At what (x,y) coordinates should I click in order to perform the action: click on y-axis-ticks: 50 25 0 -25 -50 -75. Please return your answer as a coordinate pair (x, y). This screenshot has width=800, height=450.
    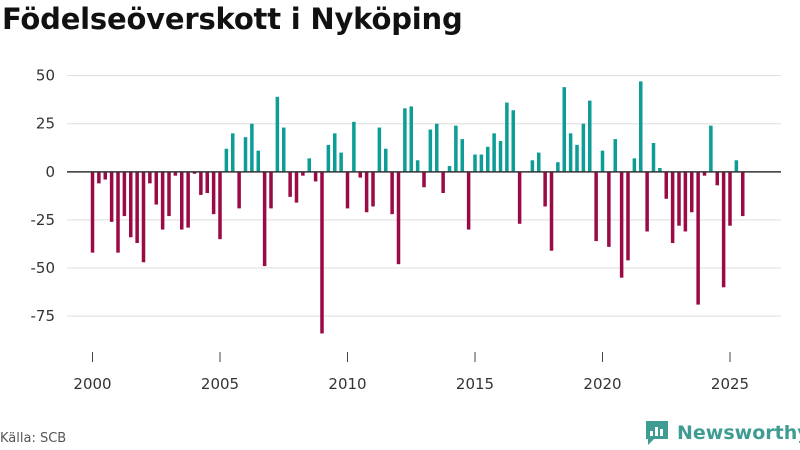
    Looking at the image, I should click on (43, 196).